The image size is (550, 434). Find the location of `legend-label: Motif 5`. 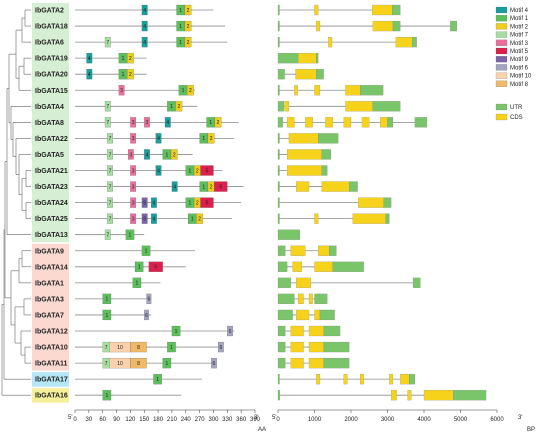

legend-label: Motif 5 is located at coordinates (519, 52).